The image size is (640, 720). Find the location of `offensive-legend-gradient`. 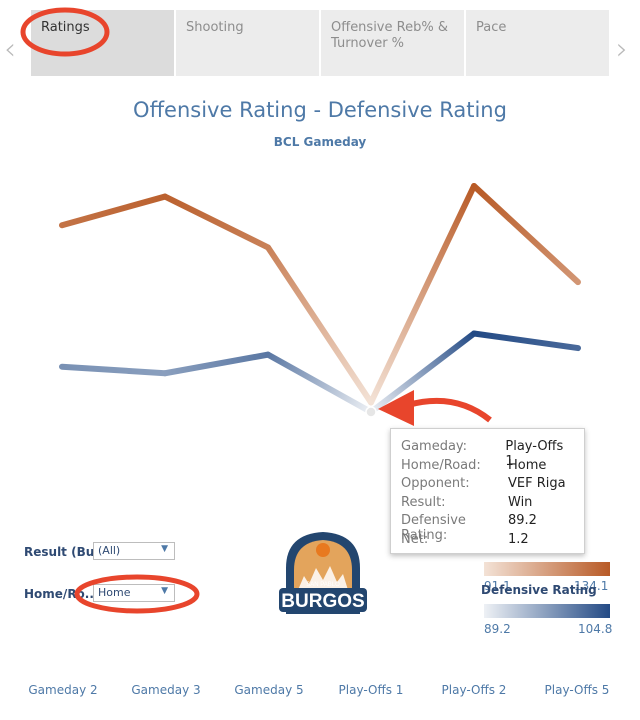

offensive-legend-gradient is located at coordinates (547, 569).